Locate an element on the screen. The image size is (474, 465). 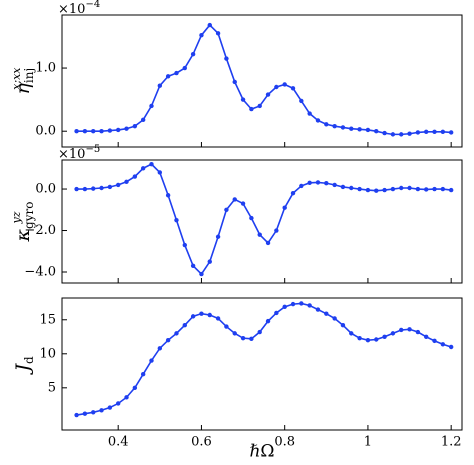
y-tick-label: 15 is located at coordinates (47, 319).